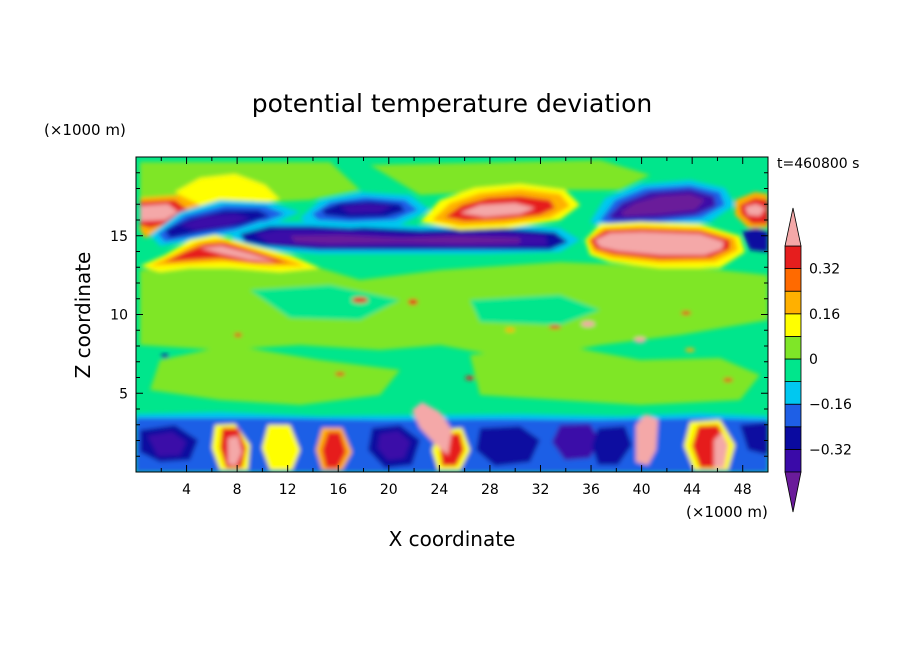 The height and width of the screenshot is (654, 904). I want to click on colorbar-label: 0.16, so click(824, 315).